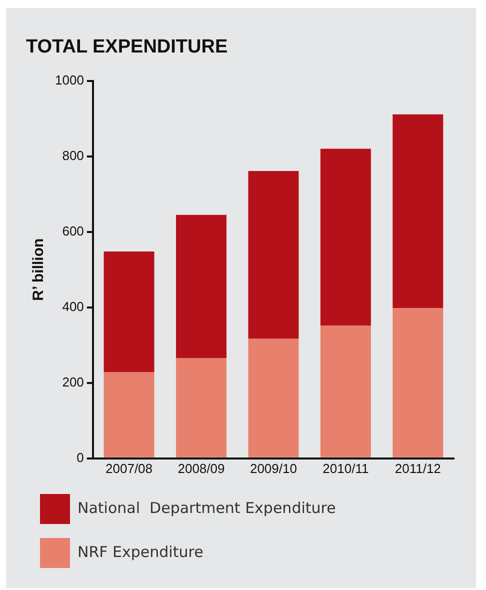 The height and width of the screenshot is (590, 486). Describe the element at coordinates (207, 507) in the screenshot. I see `legend-label: National Department Expenditure` at that location.